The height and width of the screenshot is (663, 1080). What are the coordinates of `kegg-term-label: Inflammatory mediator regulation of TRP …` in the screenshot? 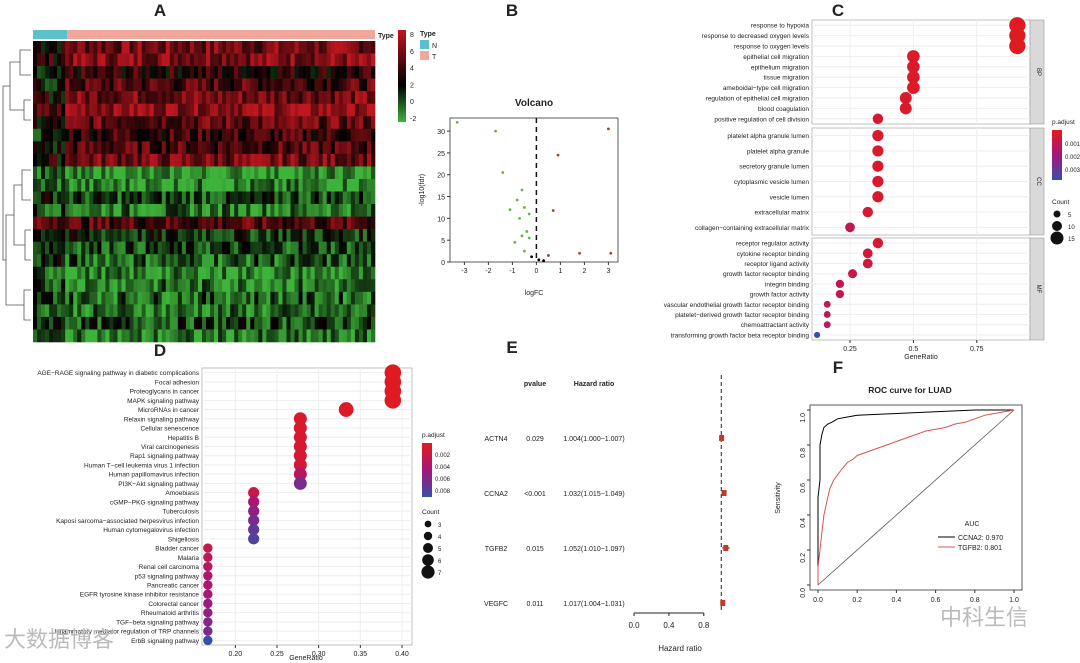 It's located at (126, 632).